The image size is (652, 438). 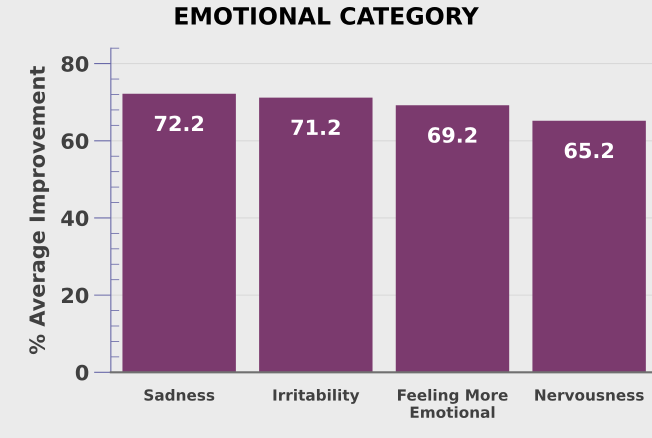 I want to click on x-tick-label: Irritability, so click(x=316, y=396).